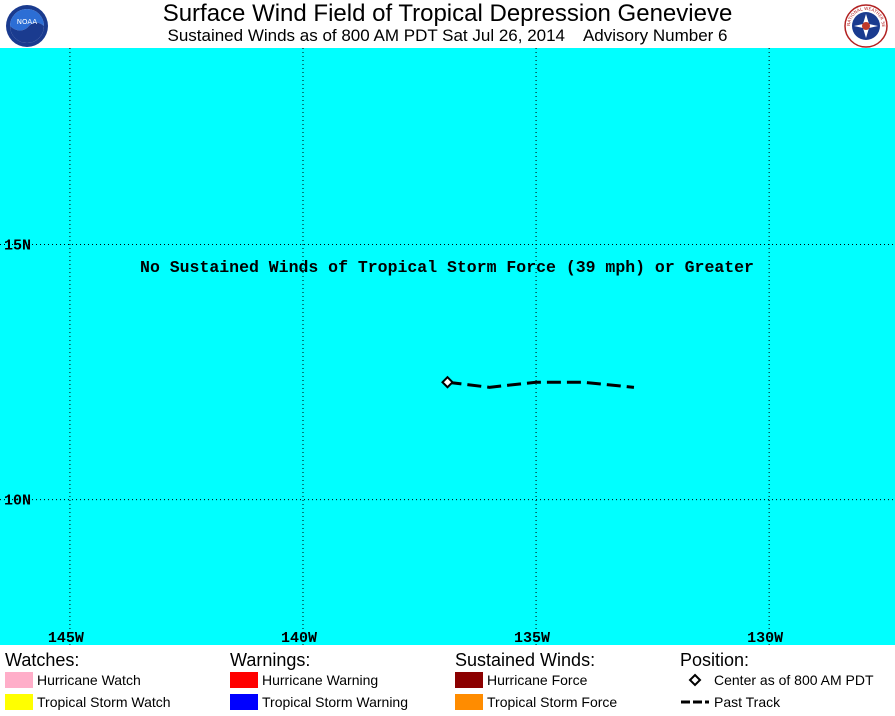 Image resolution: width=895 pixels, height=716 pixels. I want to click on diamond-icon, so click(695, 680).